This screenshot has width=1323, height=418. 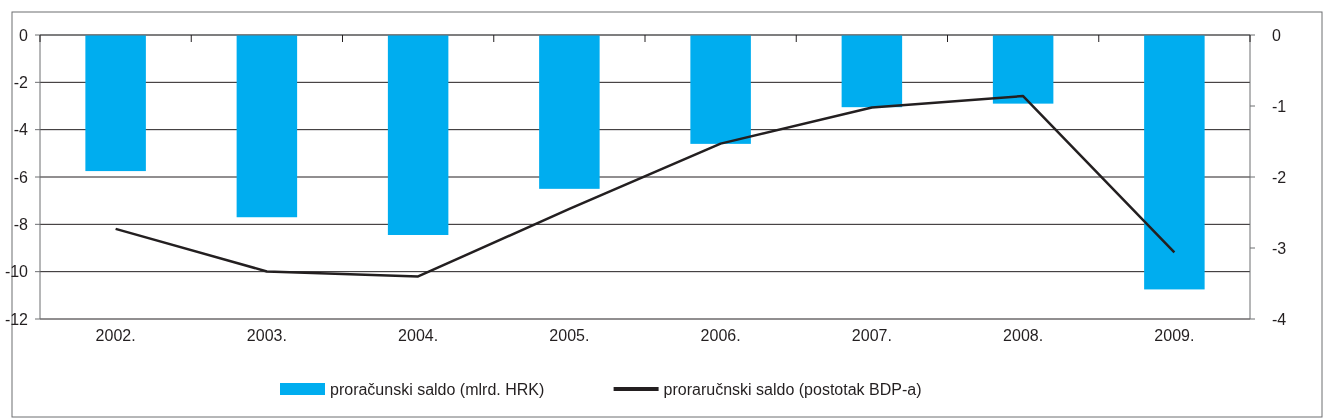 I want to click on legend-label: proraručnski saldo (postotak BDP-a), so click(x=792, y=389).